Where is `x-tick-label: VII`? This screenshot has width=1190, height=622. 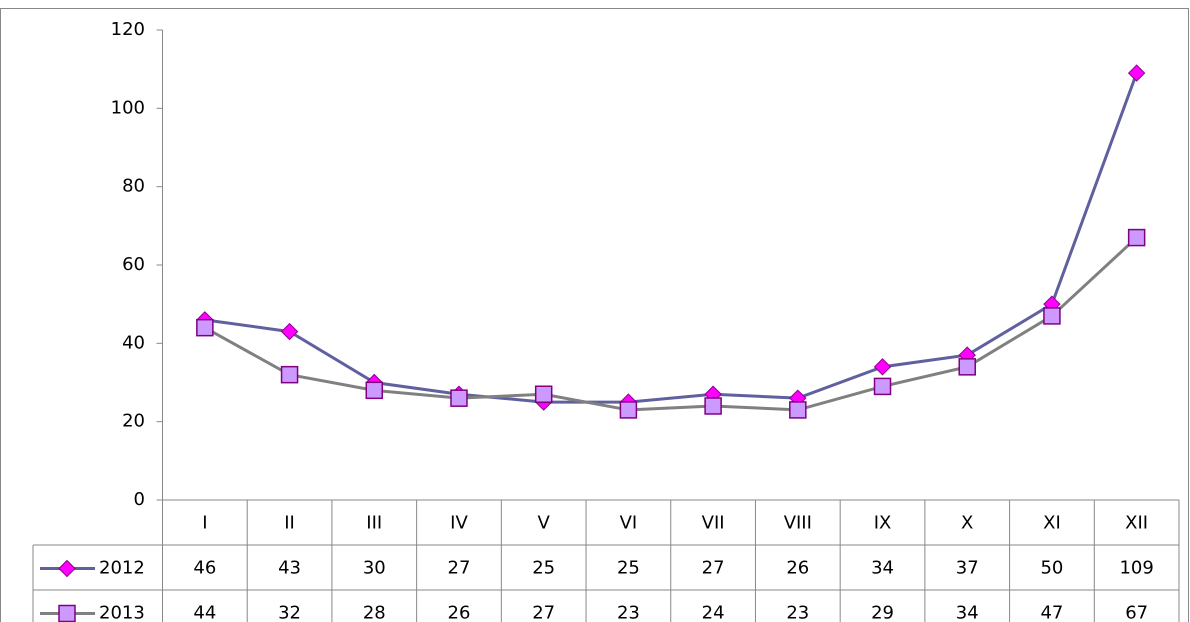
x-tick-label: VII is located at coordinates (713, 523).